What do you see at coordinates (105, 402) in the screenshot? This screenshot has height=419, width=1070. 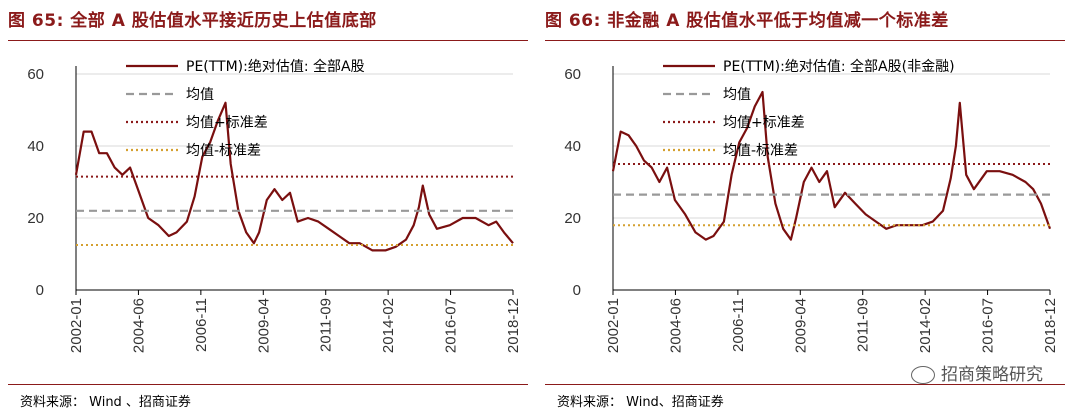 I see `chart-source: 资料来源： Wind 、招商证券` at bounding box center [105, 402].